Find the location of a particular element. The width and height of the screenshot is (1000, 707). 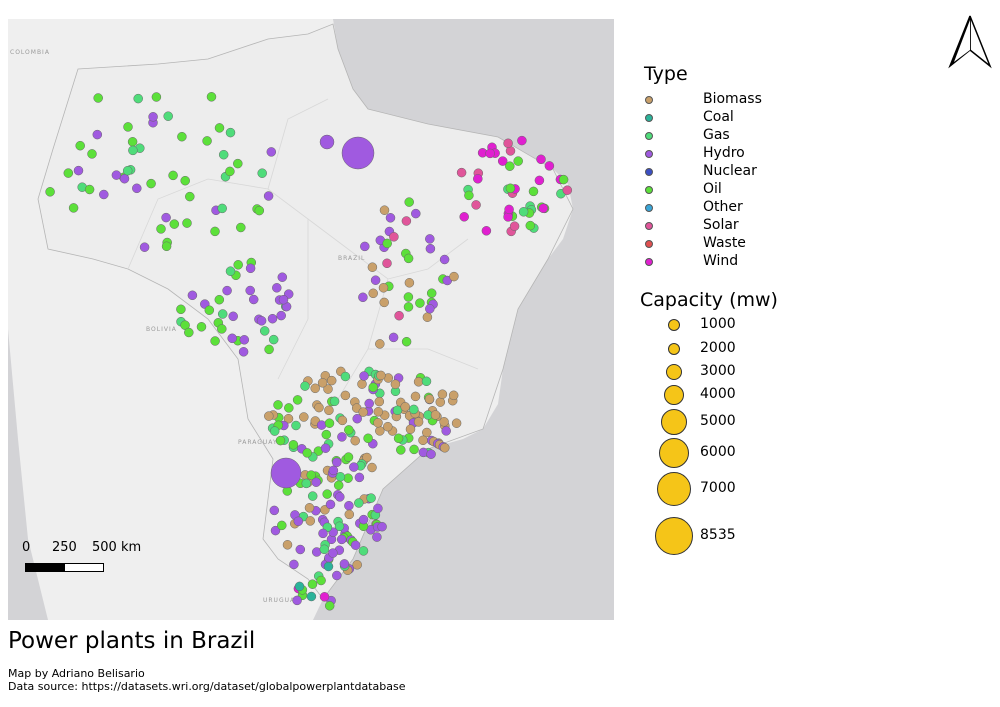

legend-capacity-label: 4000 is located at coordinates (718, 394).